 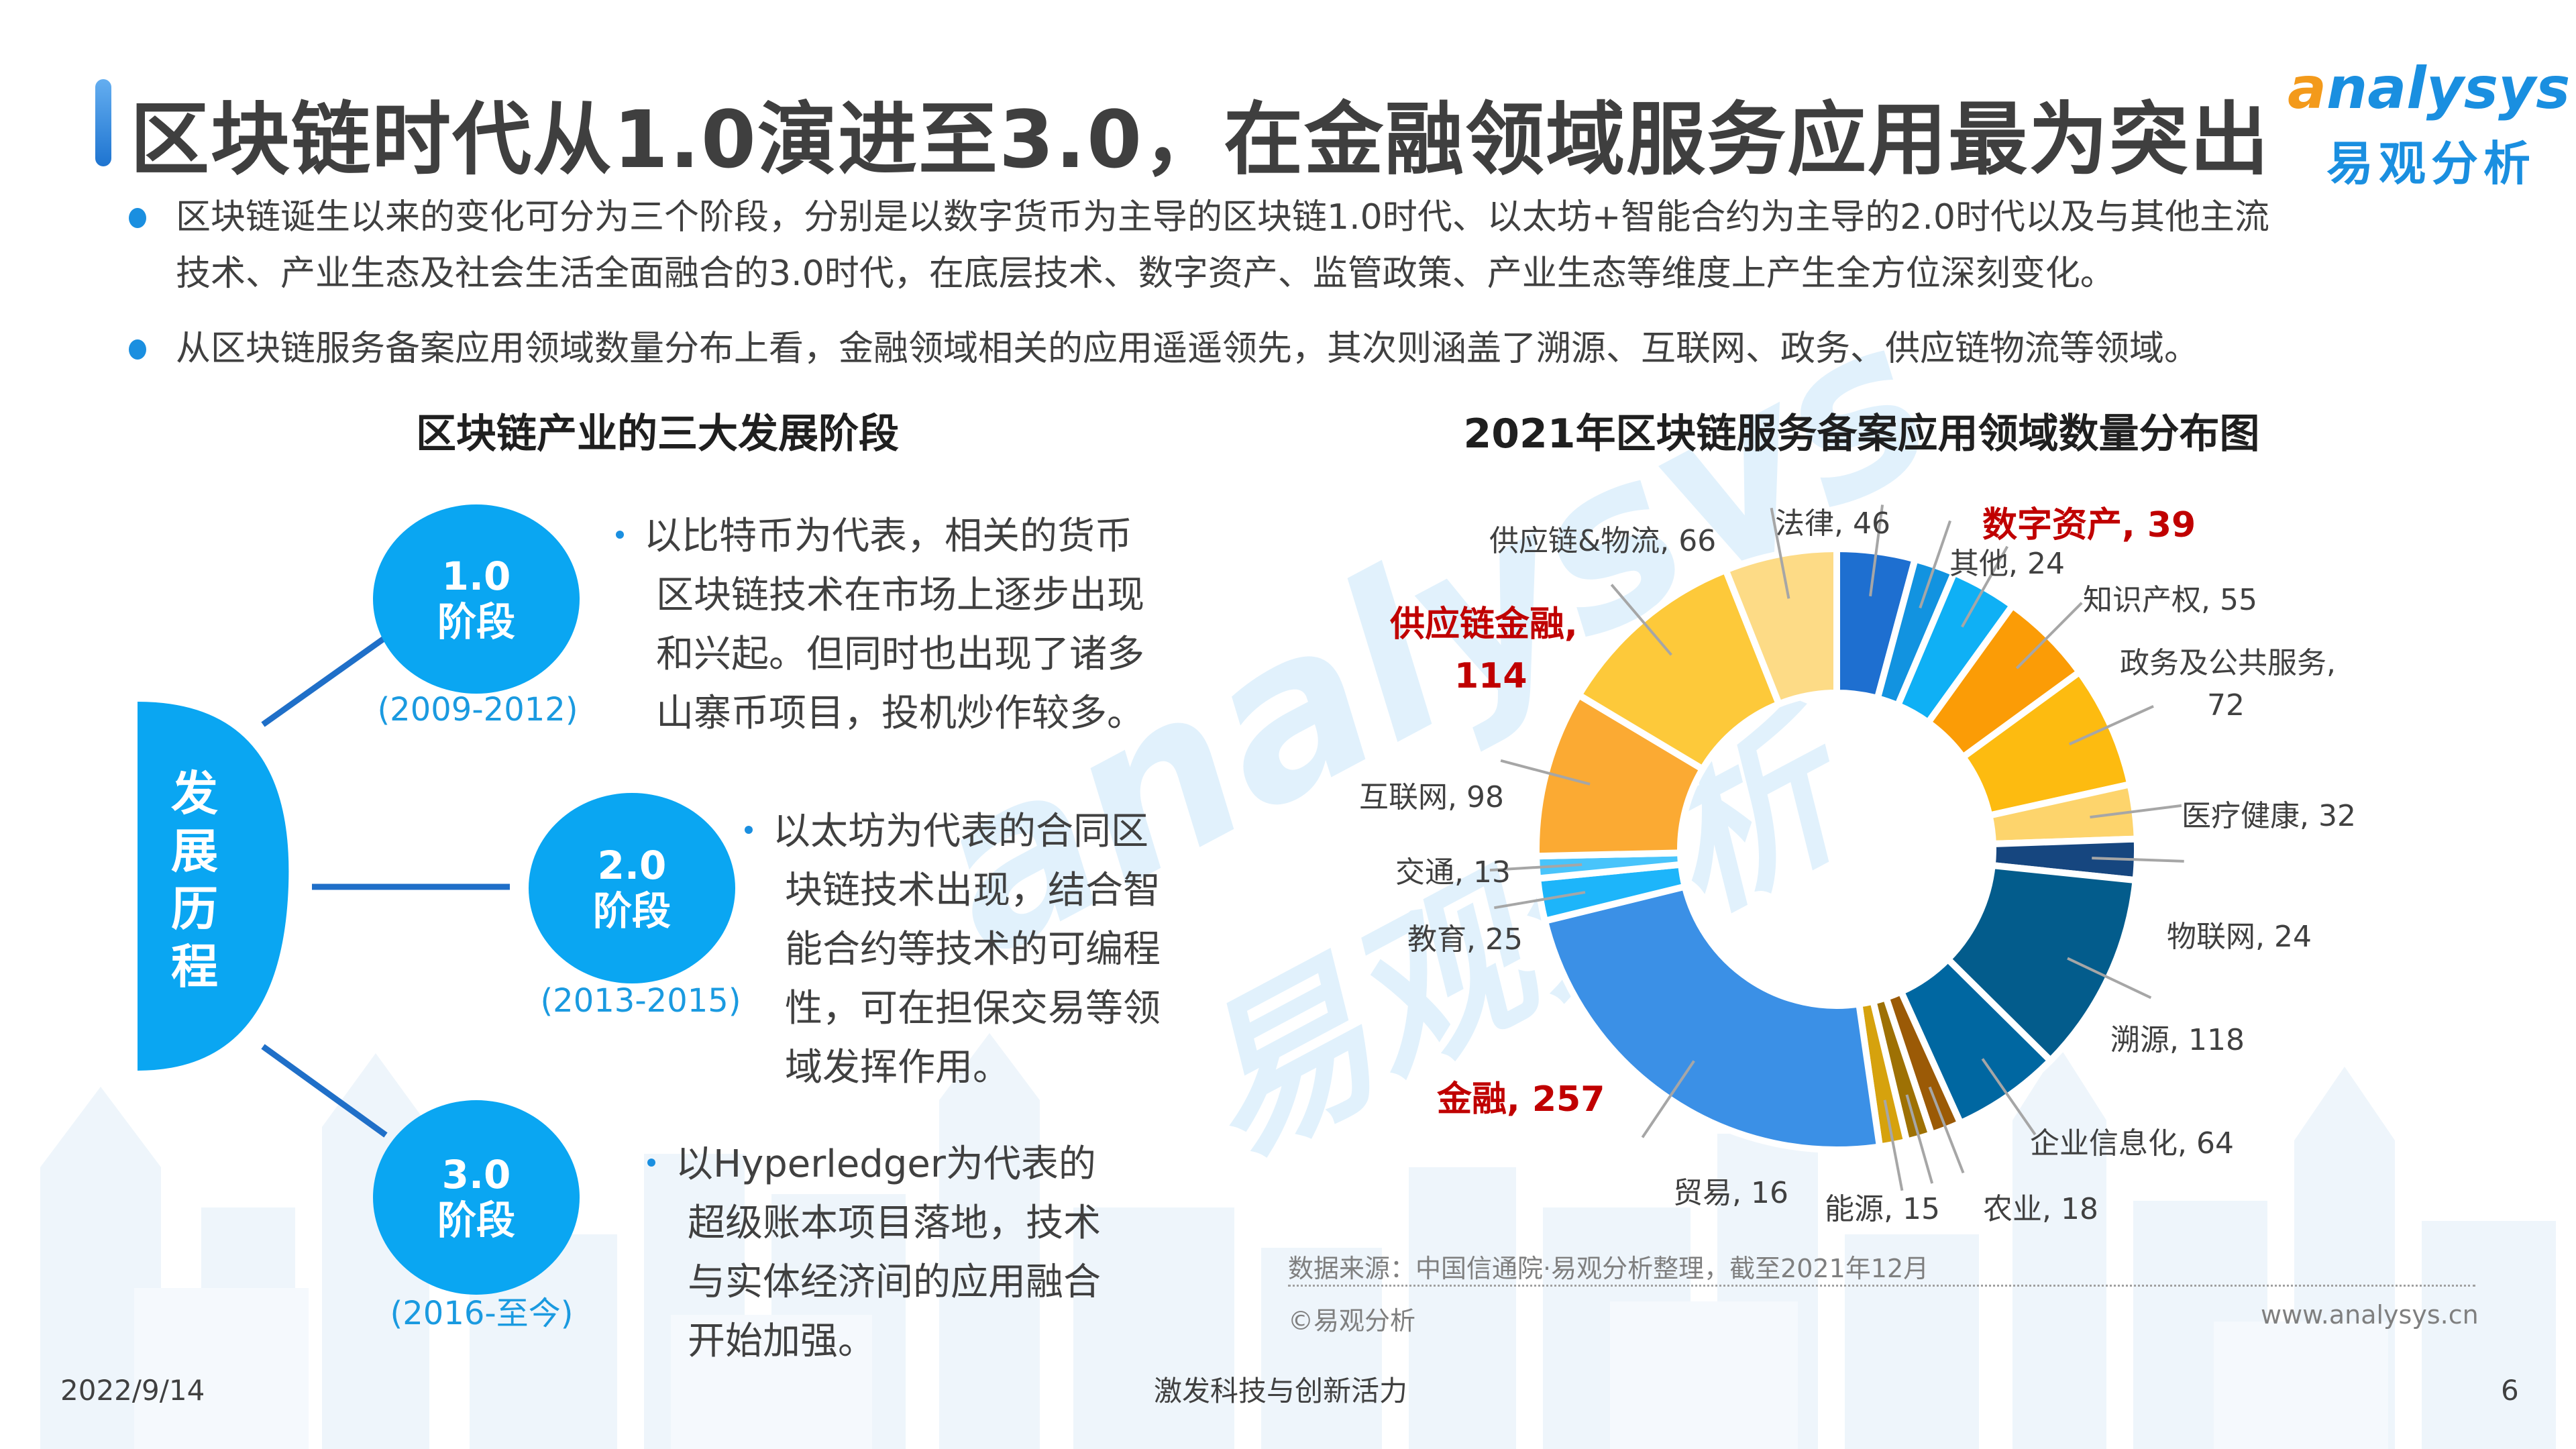 What do you see at coordinates (1465, 939) in the screenshot?
I see `label-education: 教育, 25` at bounding box center [1465, 939].